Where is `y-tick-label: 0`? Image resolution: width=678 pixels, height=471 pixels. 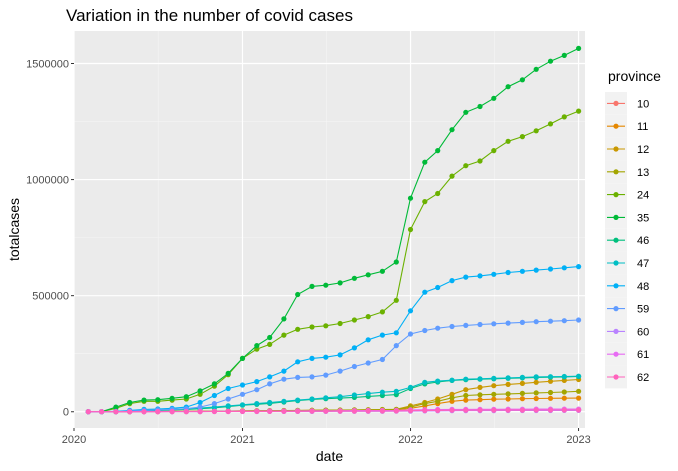 y-tick-label: 0 is located at coordinates (66, 413).